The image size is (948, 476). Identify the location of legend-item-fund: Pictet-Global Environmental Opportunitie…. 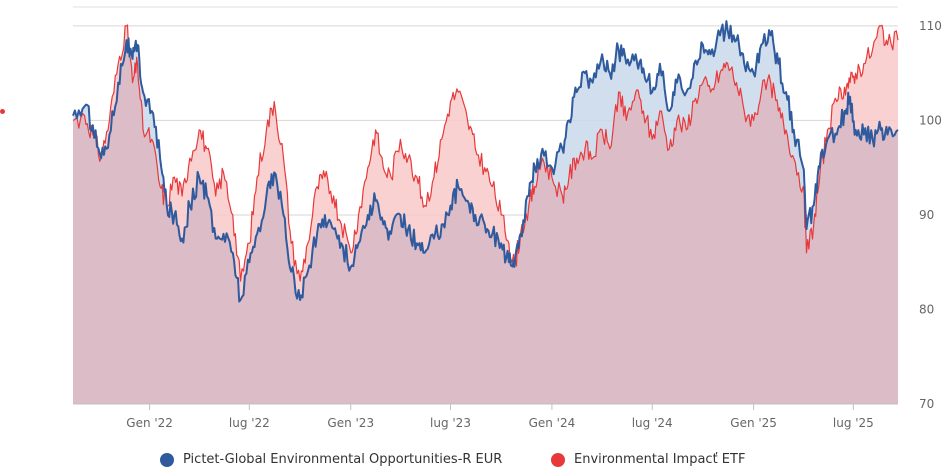
(331, 459).